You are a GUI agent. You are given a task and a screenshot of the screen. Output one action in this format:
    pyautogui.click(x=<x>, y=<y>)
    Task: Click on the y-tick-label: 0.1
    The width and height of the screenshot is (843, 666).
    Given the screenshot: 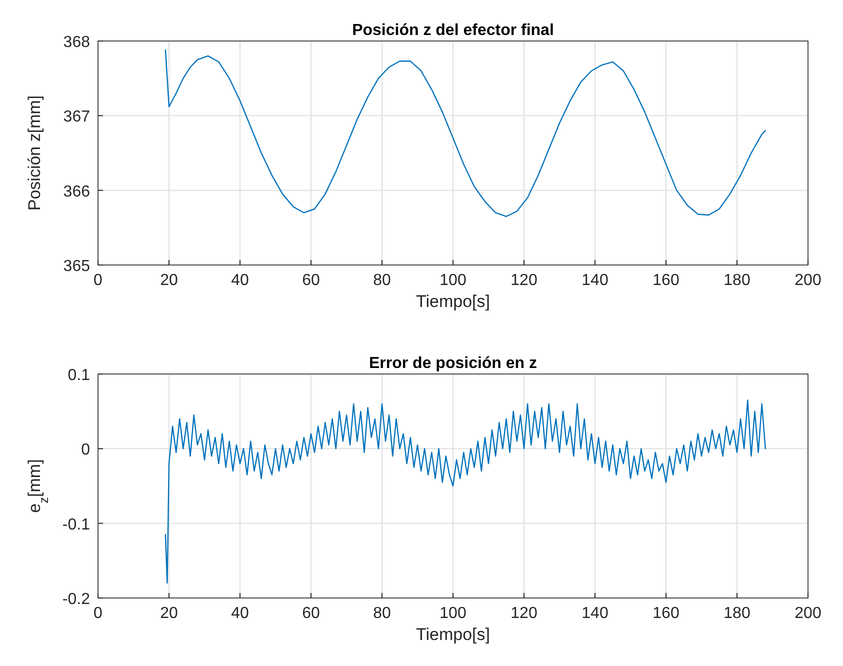 What is the action you would take?
    pyautogui.click(x=79, y=375)
    